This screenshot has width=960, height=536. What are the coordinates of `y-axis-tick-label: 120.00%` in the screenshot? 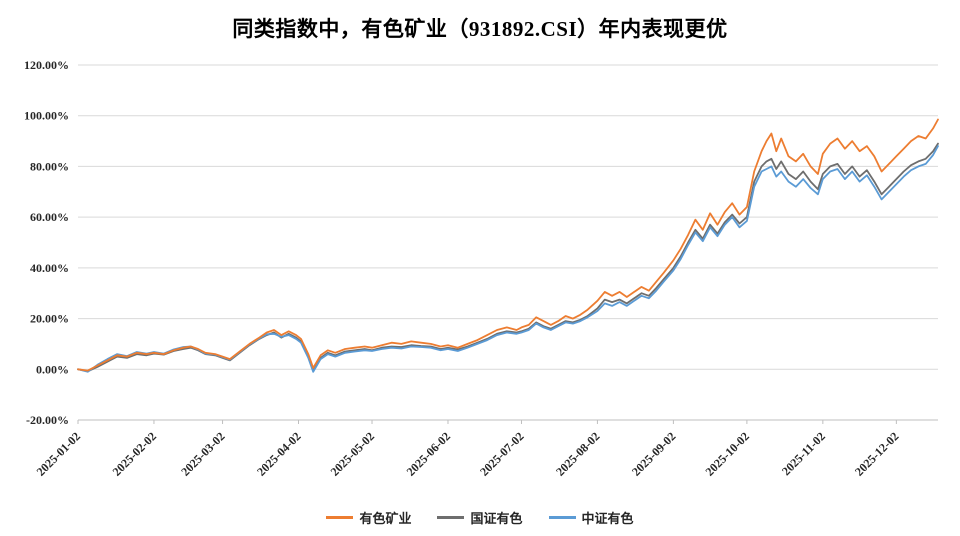 It's located at (46, 65).